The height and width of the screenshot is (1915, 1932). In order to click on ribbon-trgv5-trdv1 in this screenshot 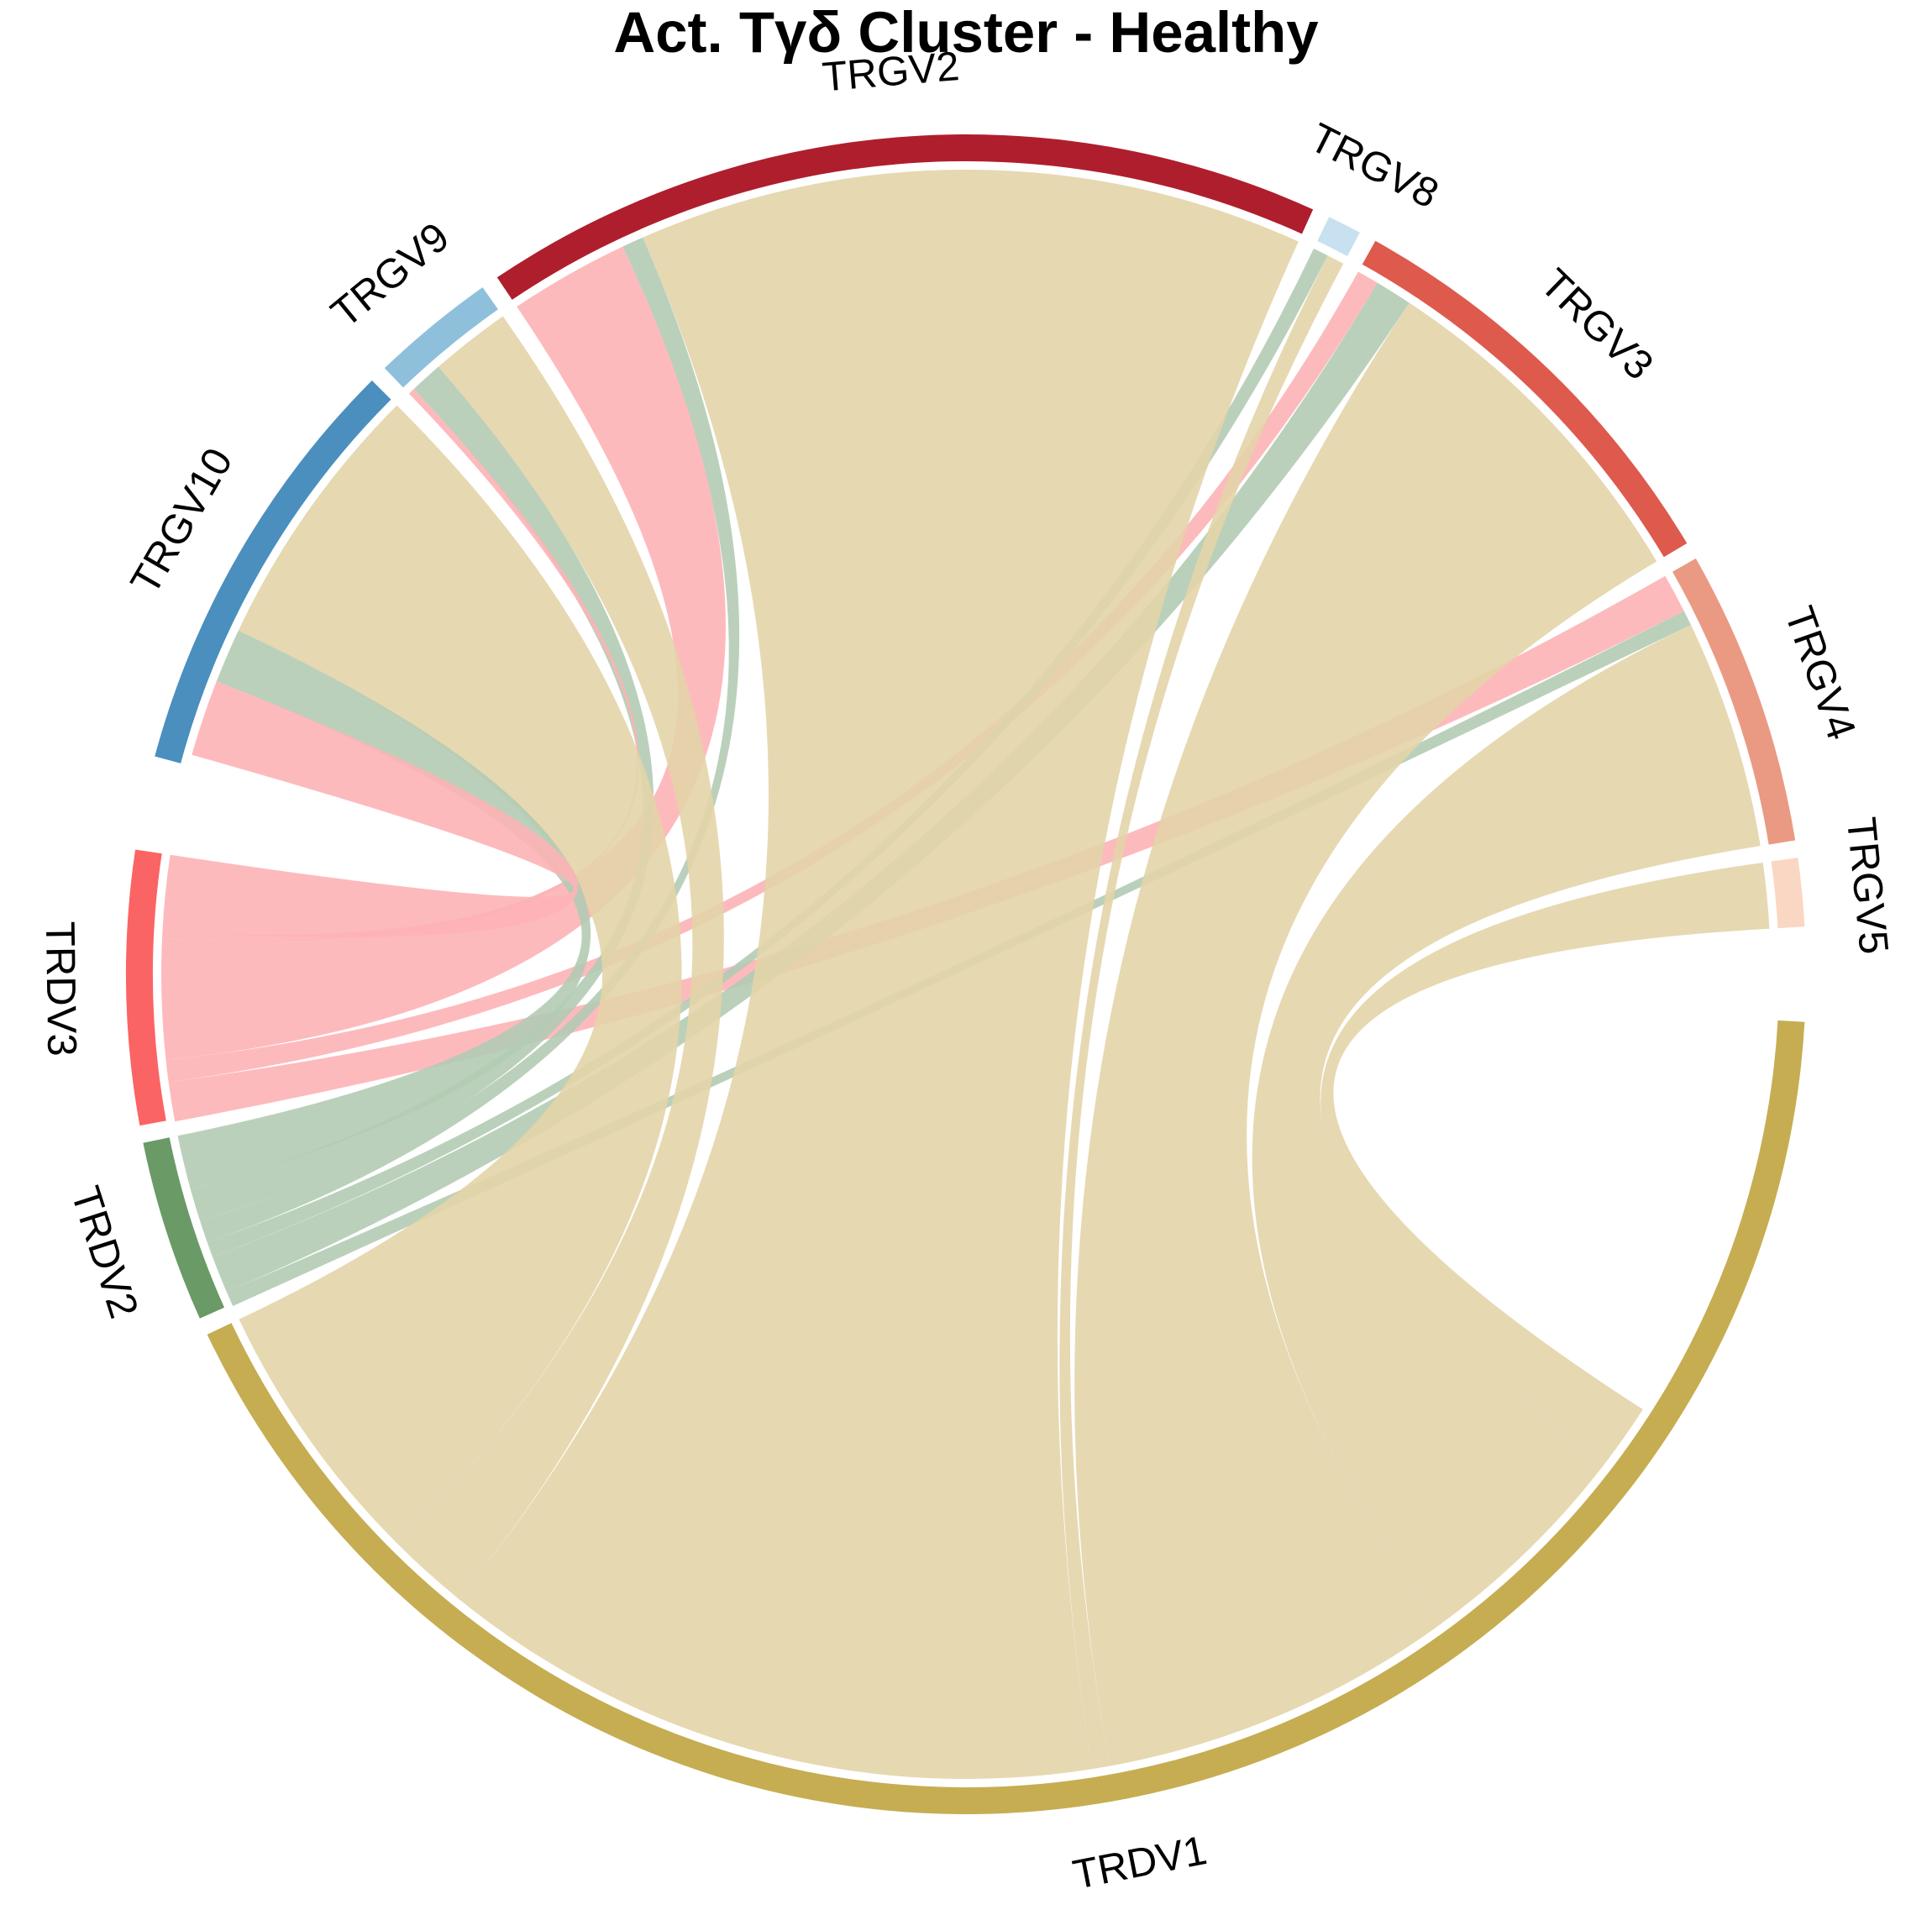, I will do `click(1545, 1163)`.